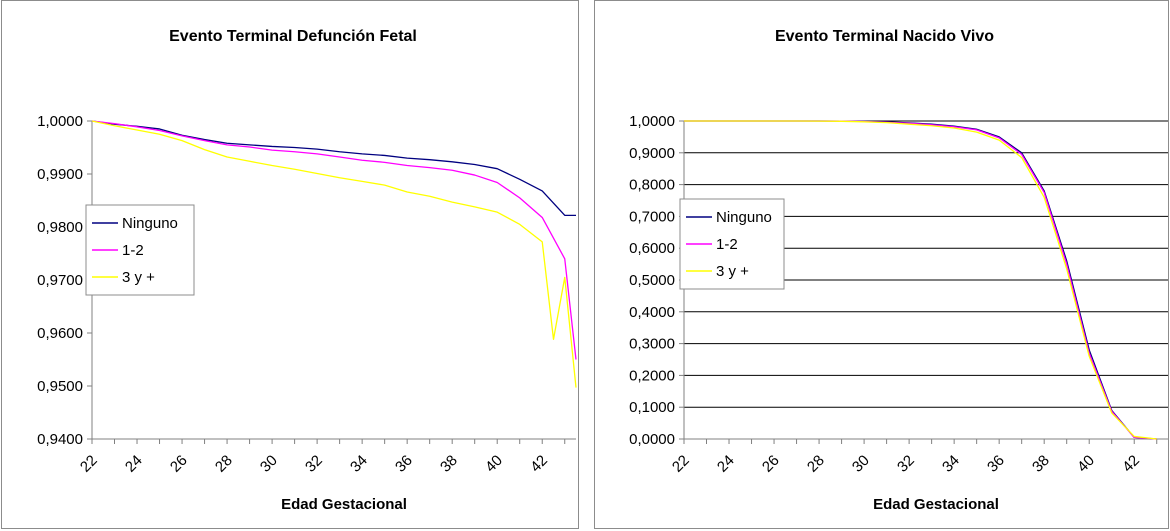 This screenshot has width=1170, height=531. Describe the element at coordinates (60, 227) in the screenshot. I see `y-tick-label: 0,9800` at that location.